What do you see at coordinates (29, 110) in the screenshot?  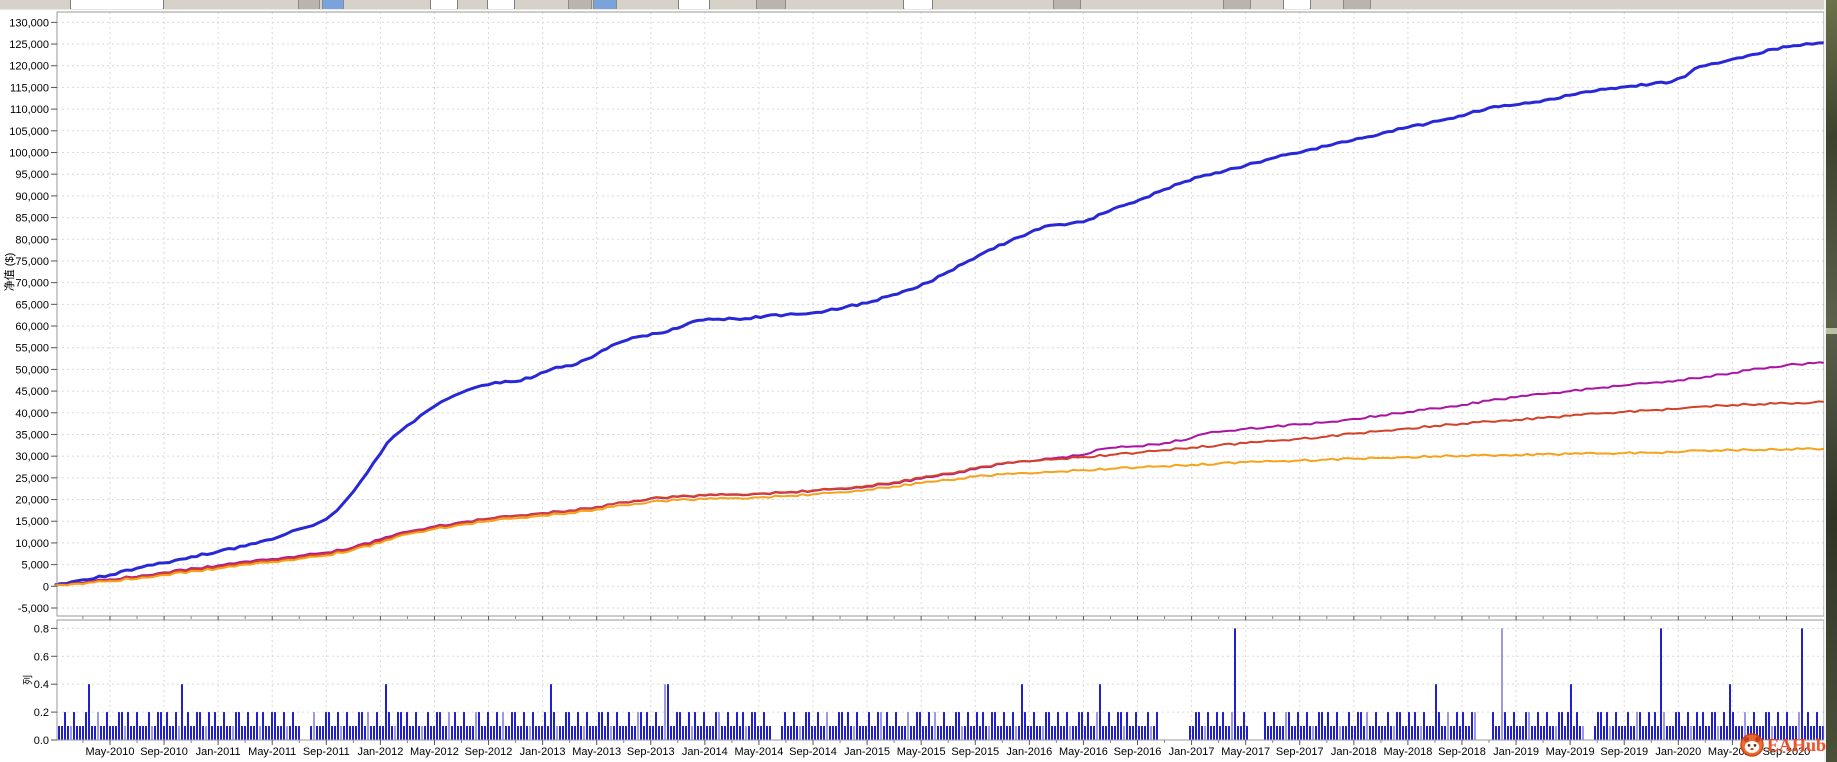 I see `y-tick-label: 110,000` at bounding box center [29, 110].